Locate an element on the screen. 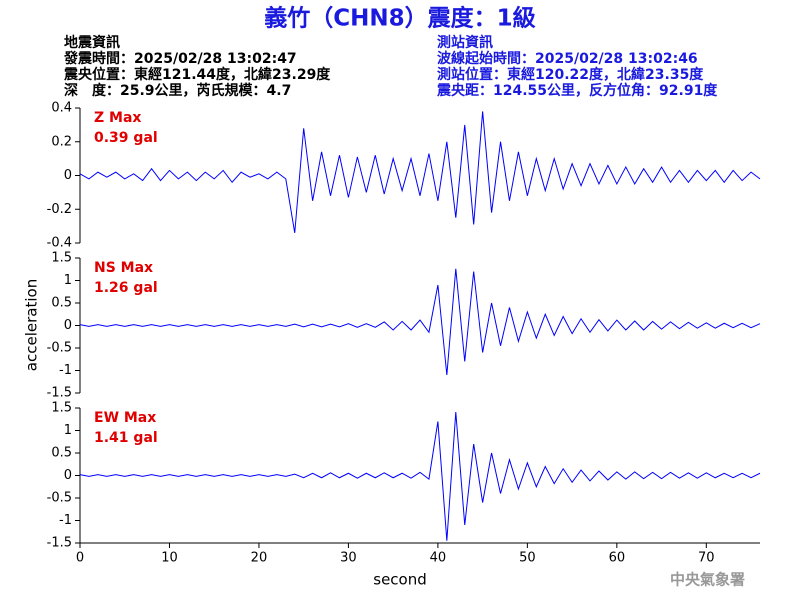  y-axis-label: acceleration is located at coordinates (32, 325).